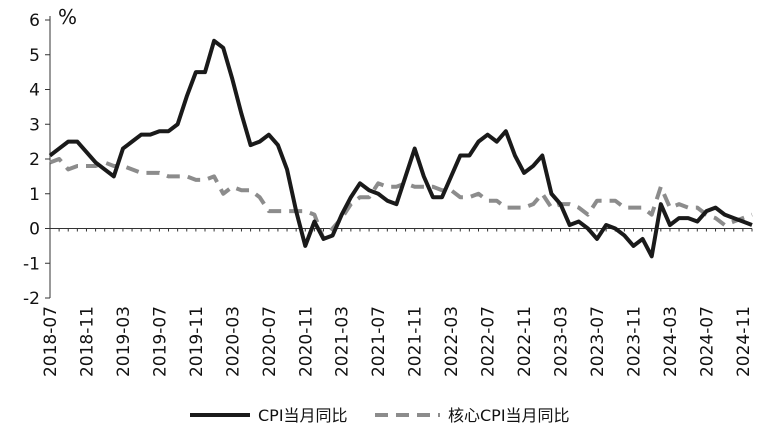 Image resolution: width=761 pixels, height=435 pixels. Describe the element at coordinates (525, 341) in the screenshot. I see `x-tick-label: 2022-11` at that location.